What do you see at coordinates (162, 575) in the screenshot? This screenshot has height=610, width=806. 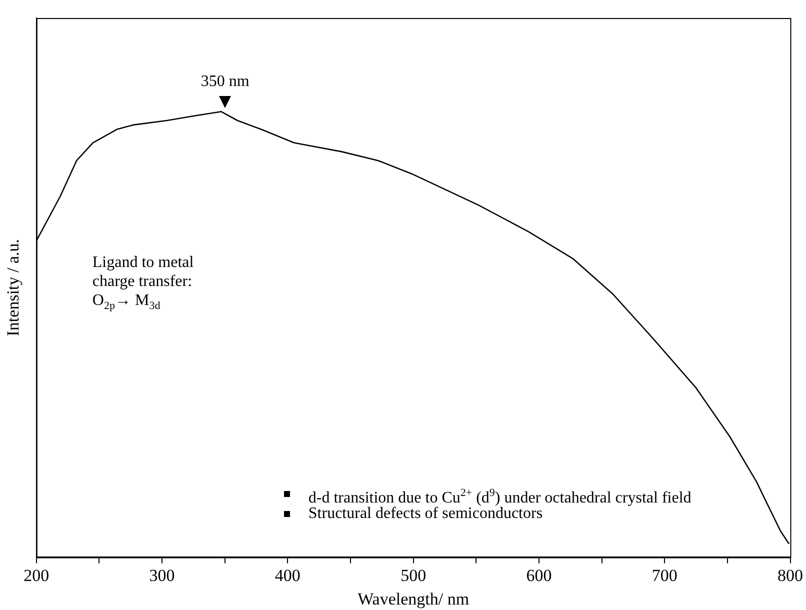 I see `x-tick-label: 300` at bounding box center [162, 575].